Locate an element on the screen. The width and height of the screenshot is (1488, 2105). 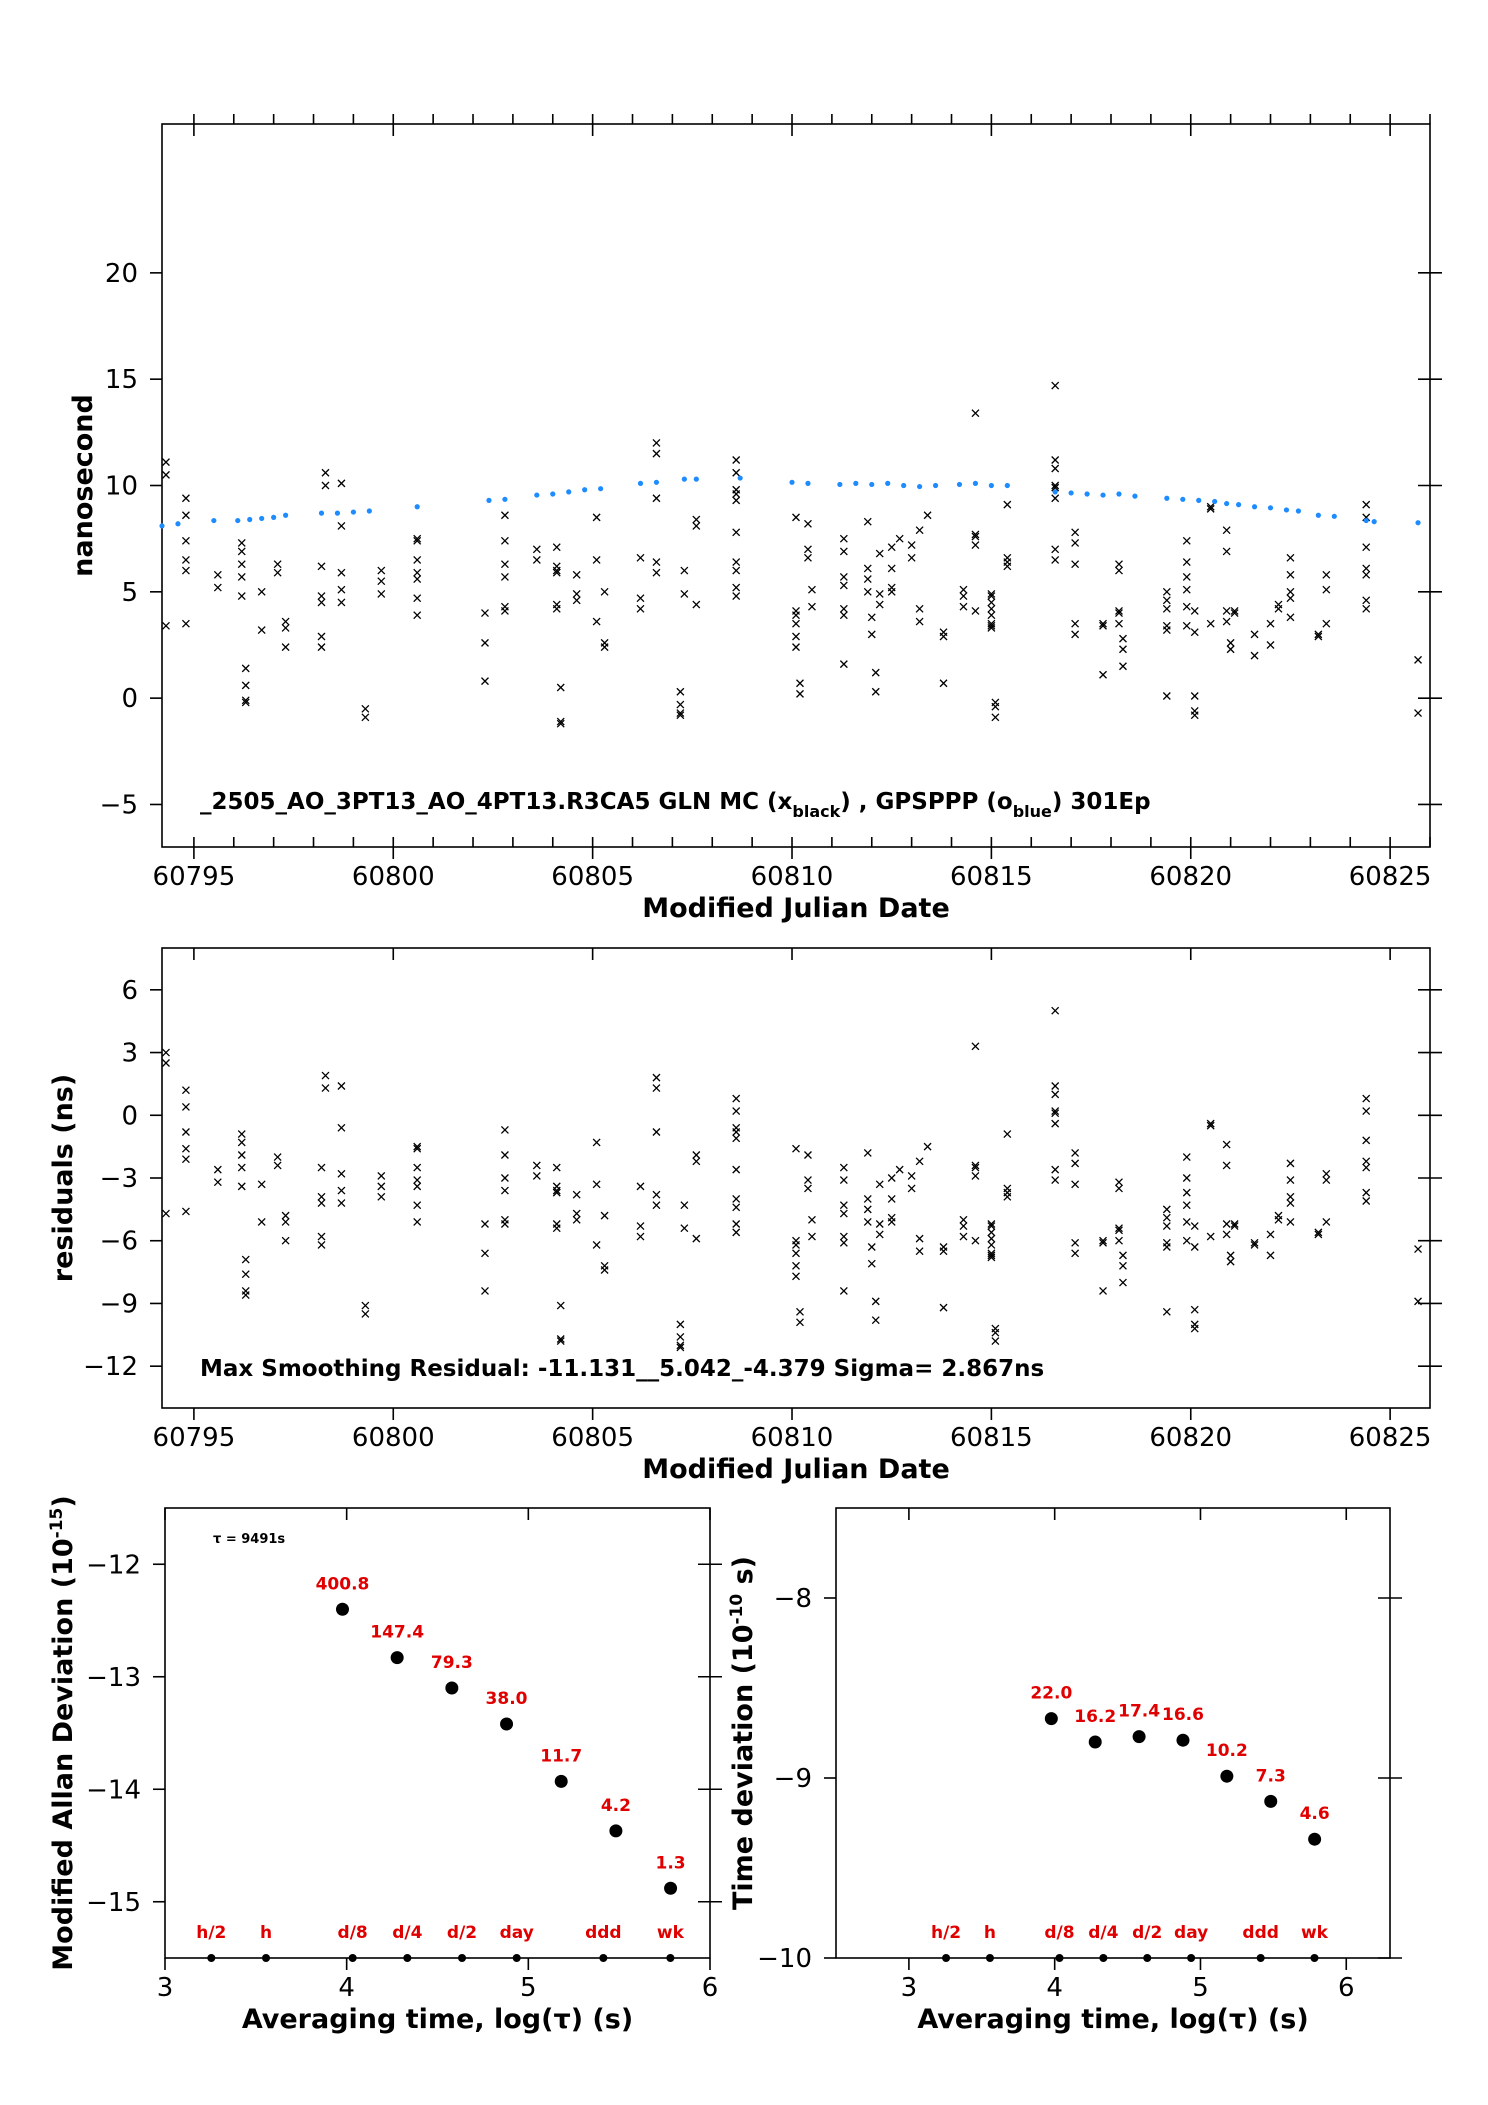
mdev-y-tick-label: −12 is located at coordinates (113, 1565).